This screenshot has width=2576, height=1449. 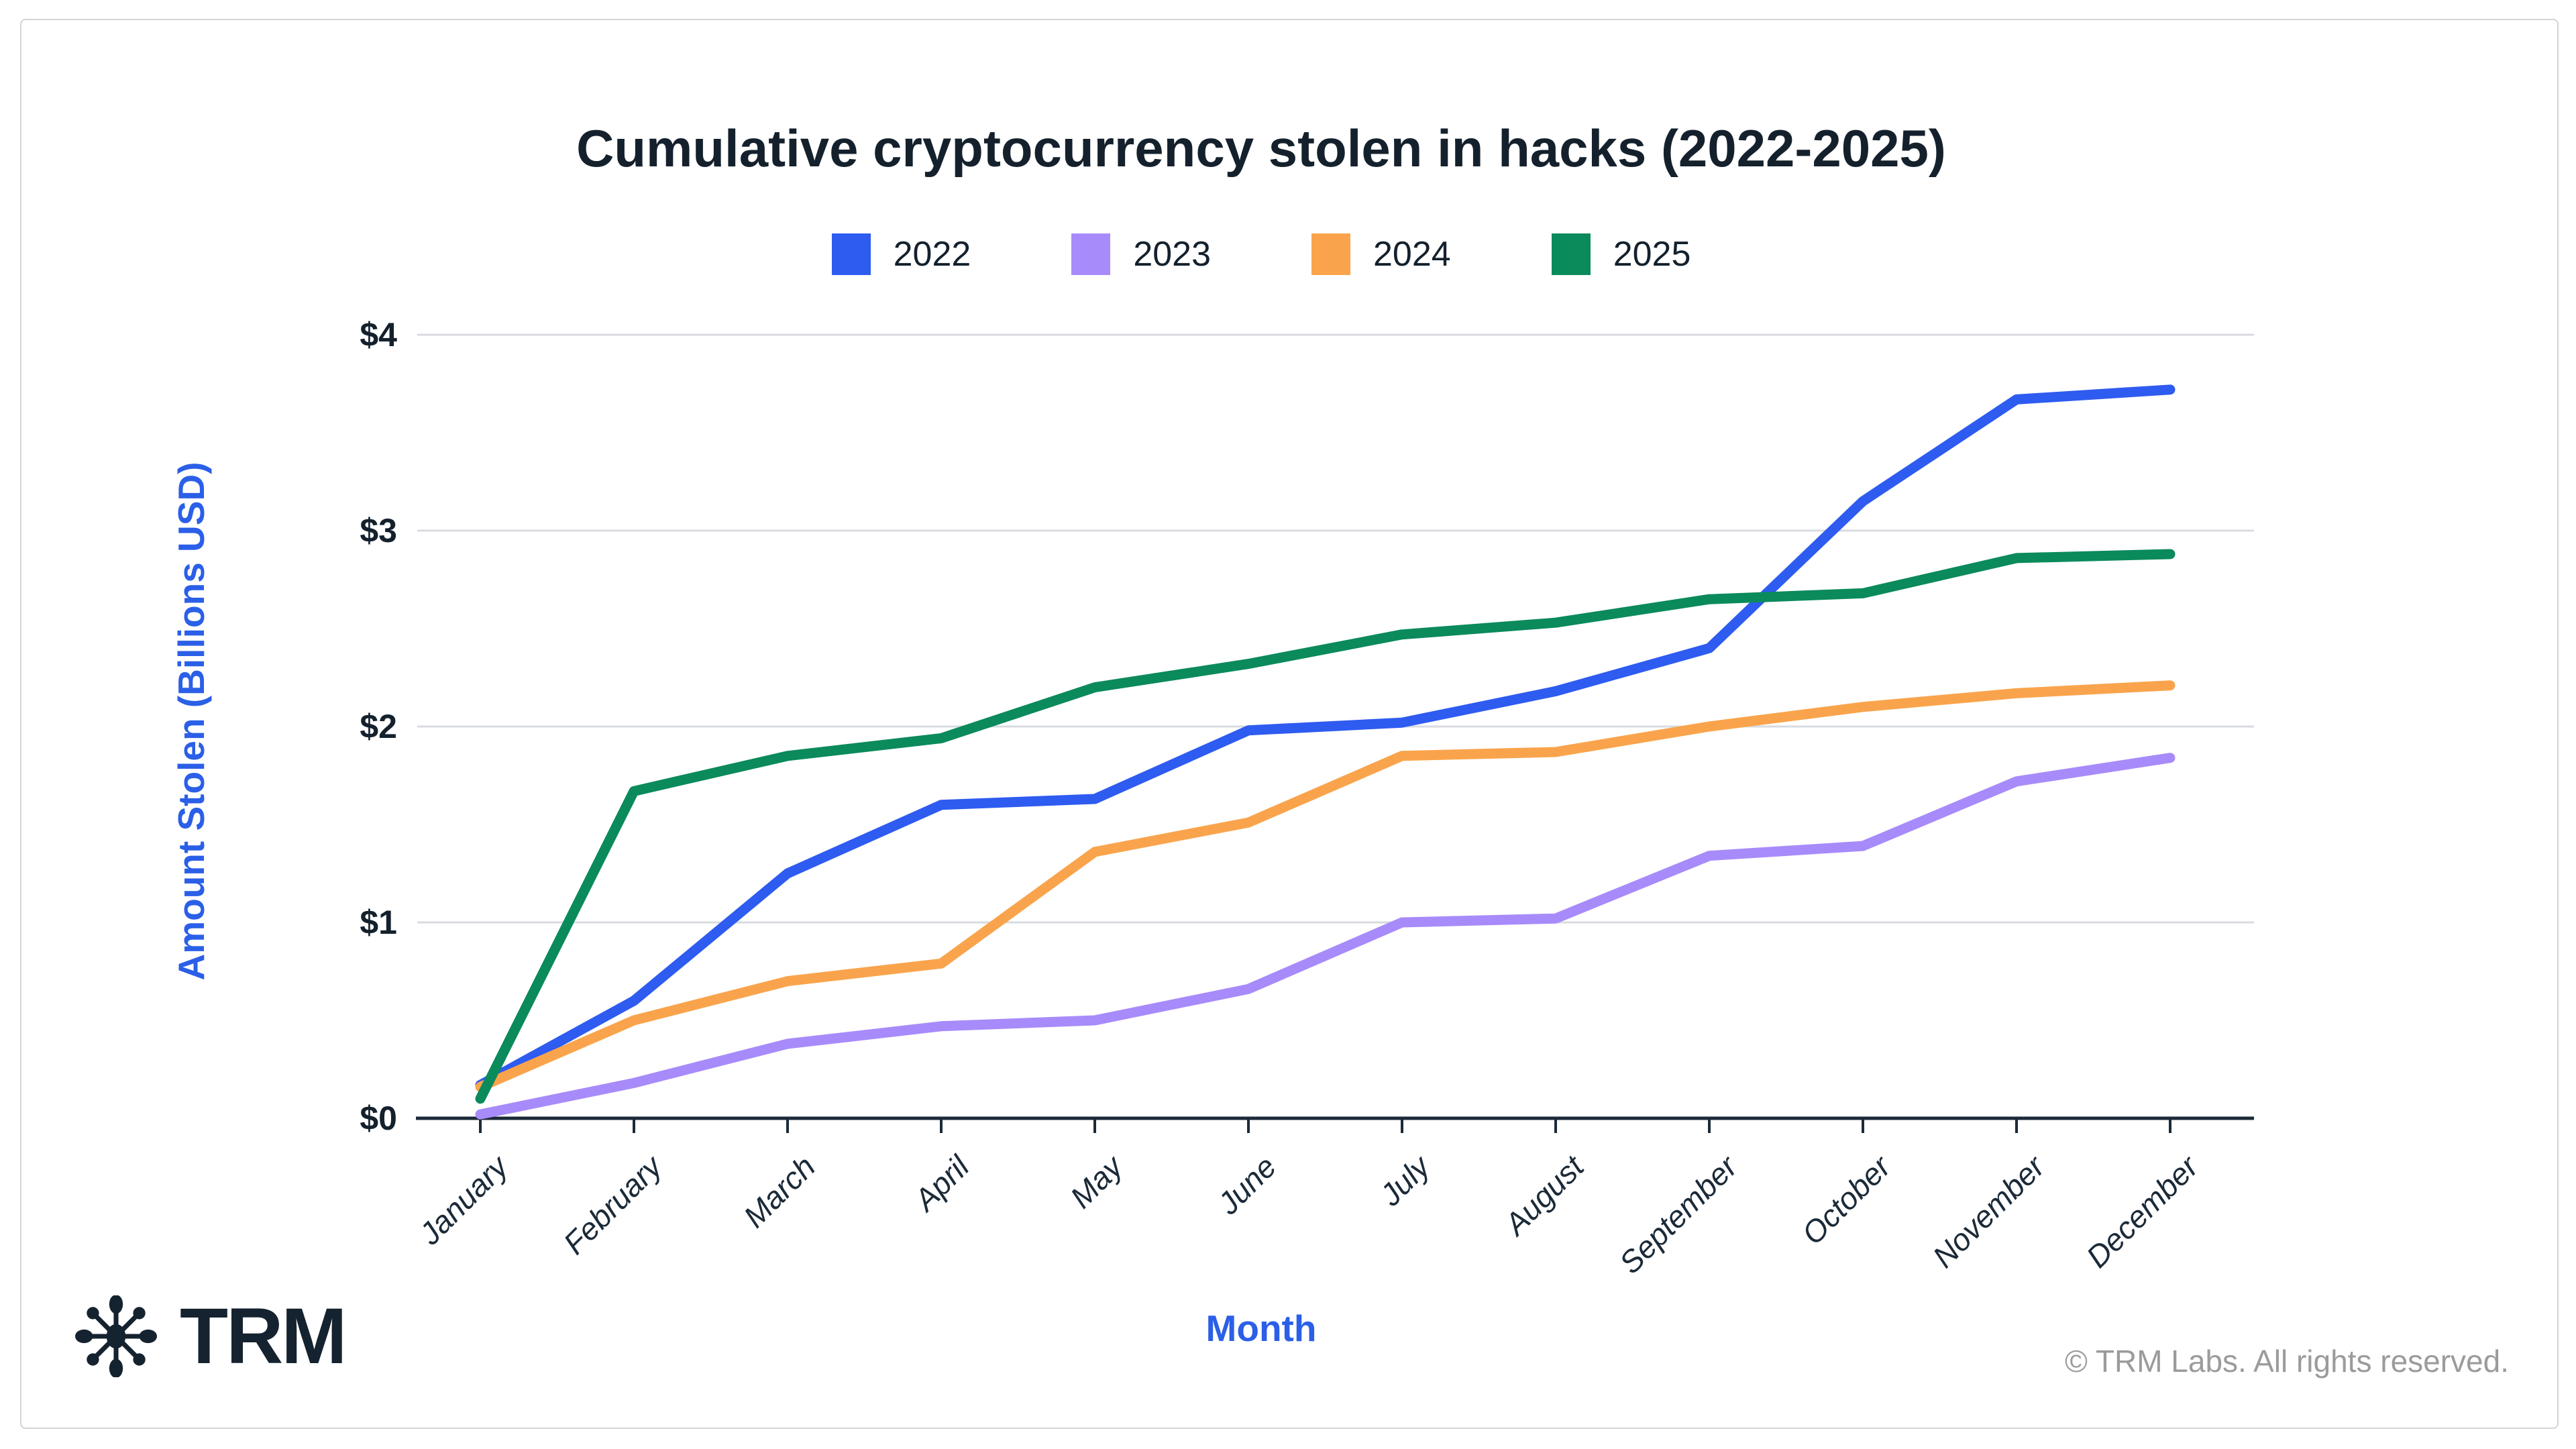 What do you see at coordinates (116, 1336) in the screenshot?
I see `trm-logo-icon` at bounding box center [116, 1336].